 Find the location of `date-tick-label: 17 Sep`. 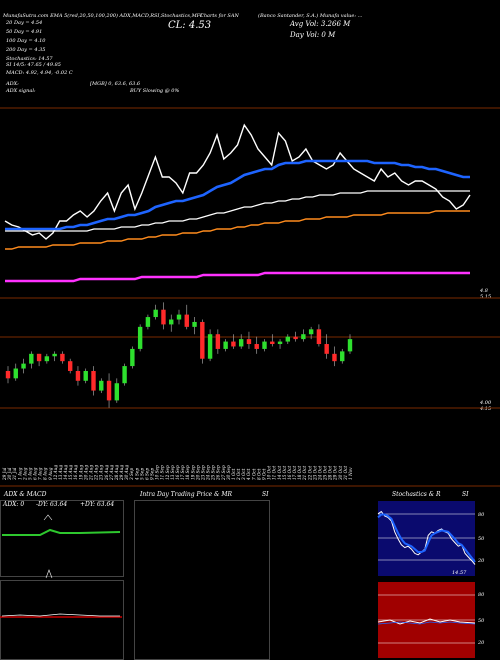

date-tick-label: 17 Sep is located at coordinates (182, 472).